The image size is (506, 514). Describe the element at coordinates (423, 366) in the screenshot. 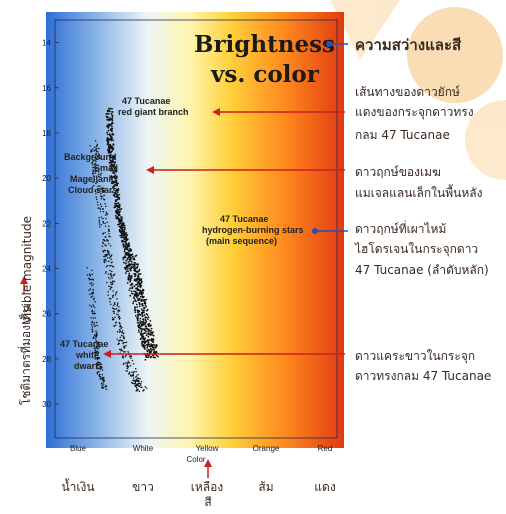

I see `thai-white-dwarfs: ดาวแคระขาวในกระจุก ดาวทรงกลม 47 Tucanae` at that location.